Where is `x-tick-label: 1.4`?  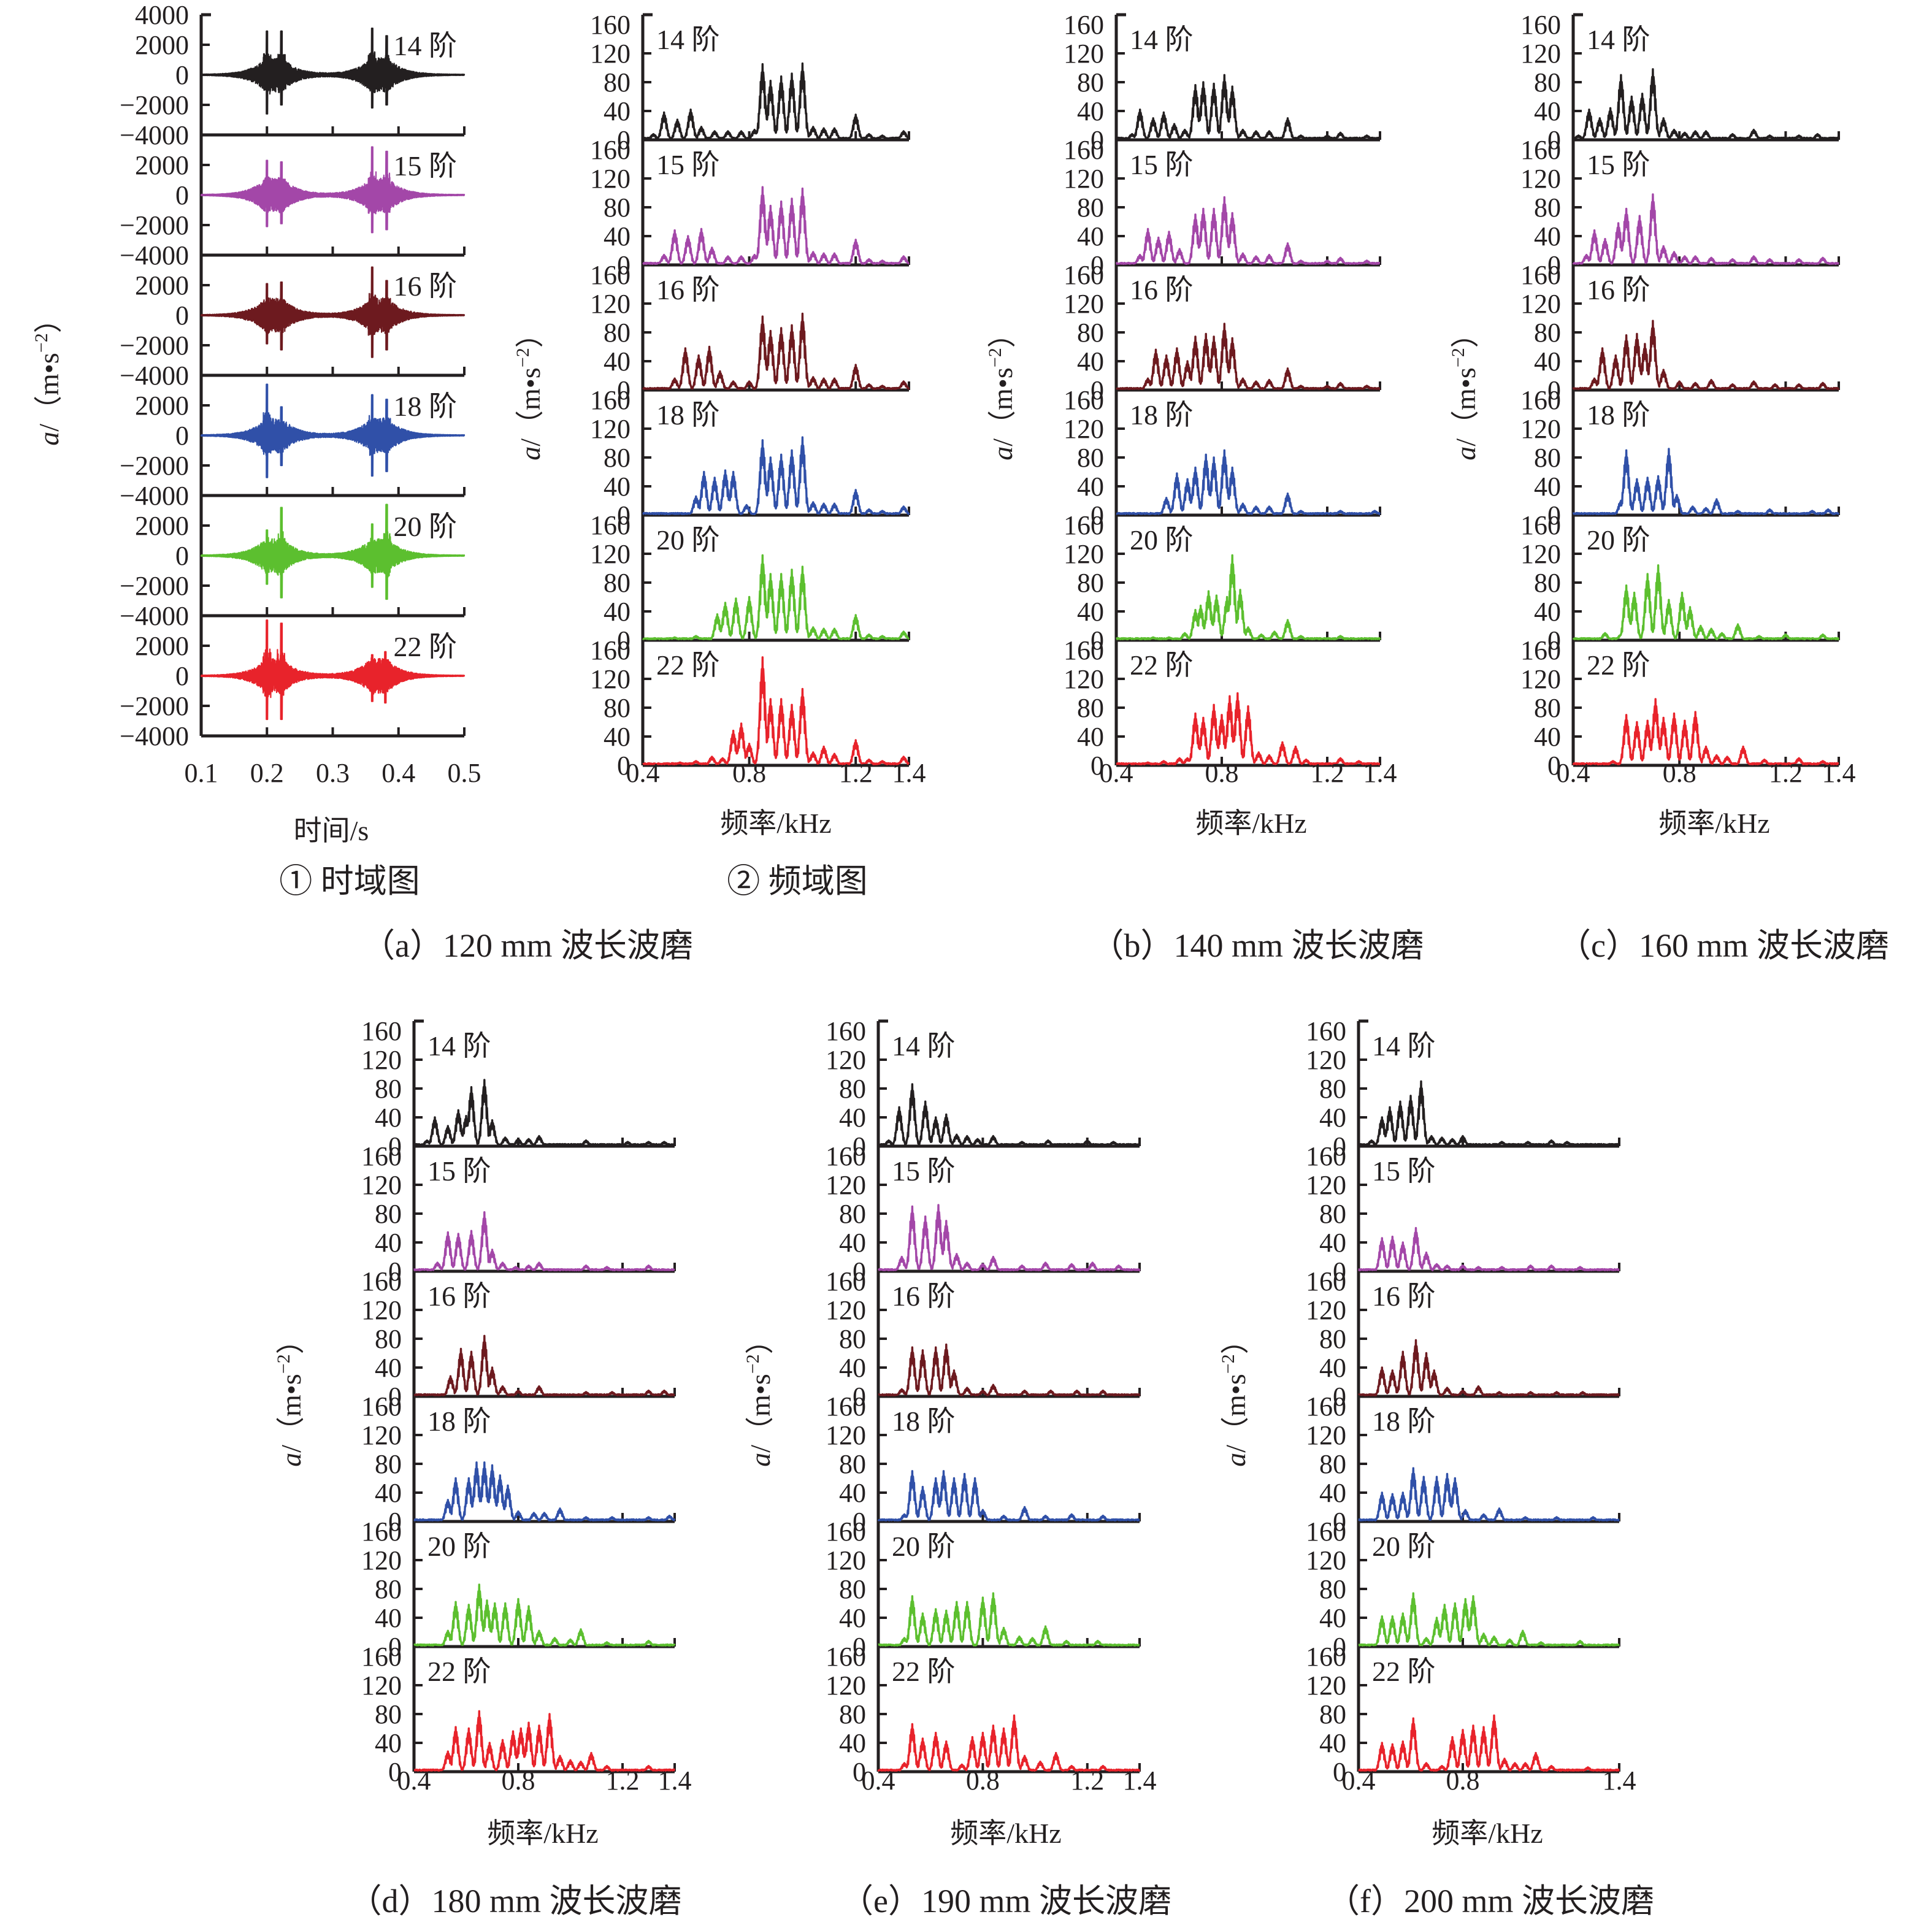
x-tick-label: 1.4 is located at coordinates (1619, 1781).